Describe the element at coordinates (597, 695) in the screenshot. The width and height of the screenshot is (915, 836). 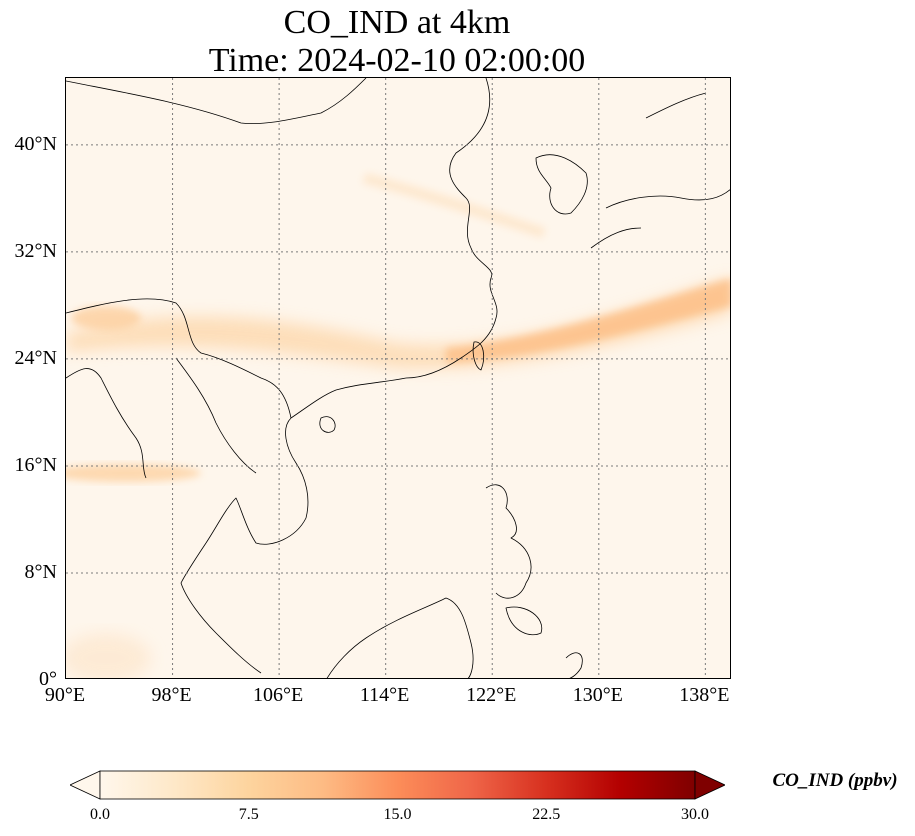
I see `lon-tick-label: 130°E` at that location.